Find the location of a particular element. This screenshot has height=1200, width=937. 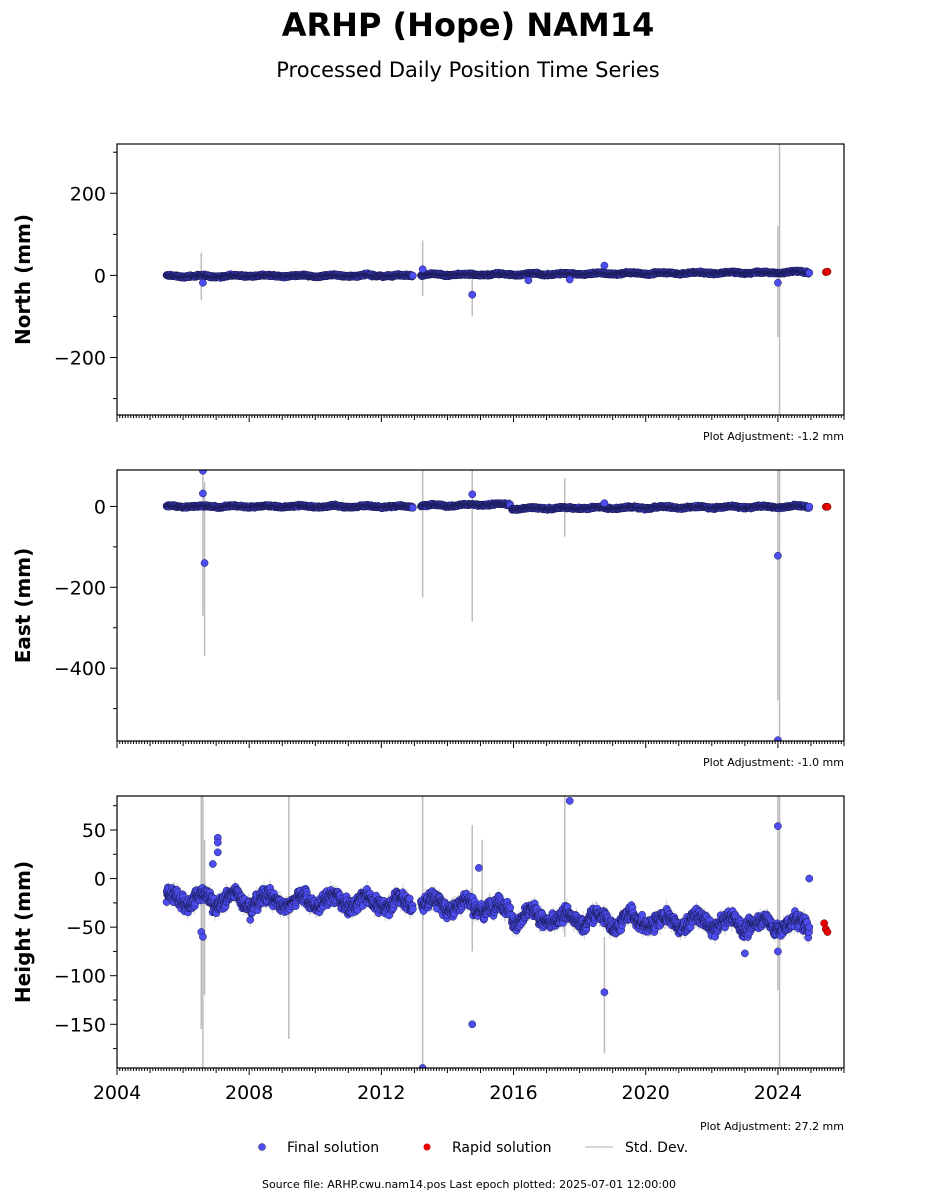

final-solution-points is located at coordinates (488, 280).